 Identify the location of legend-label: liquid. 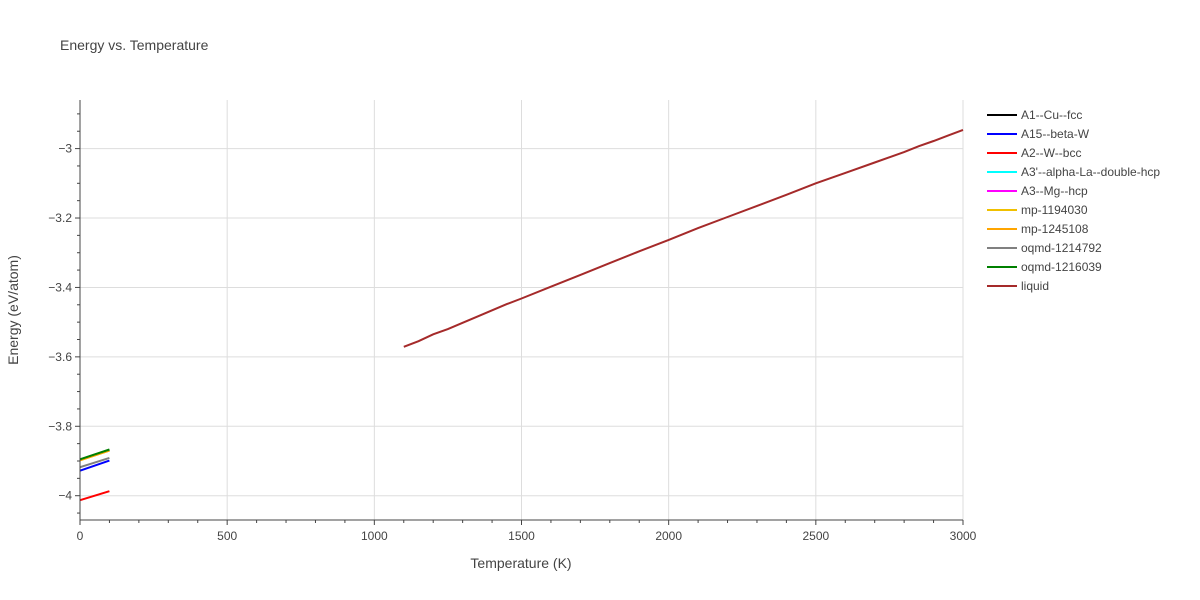
(1035, 286).